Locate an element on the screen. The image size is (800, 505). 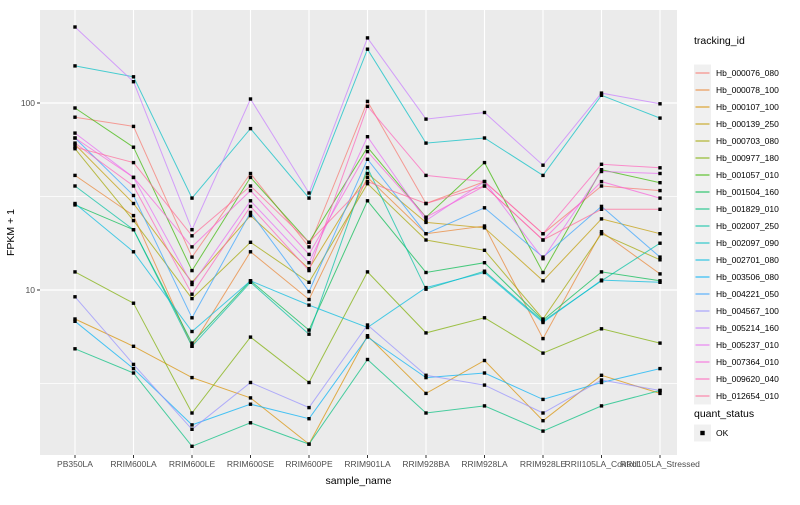
legend-label: Hb_002007_250 is located at coordinates (747, 226).